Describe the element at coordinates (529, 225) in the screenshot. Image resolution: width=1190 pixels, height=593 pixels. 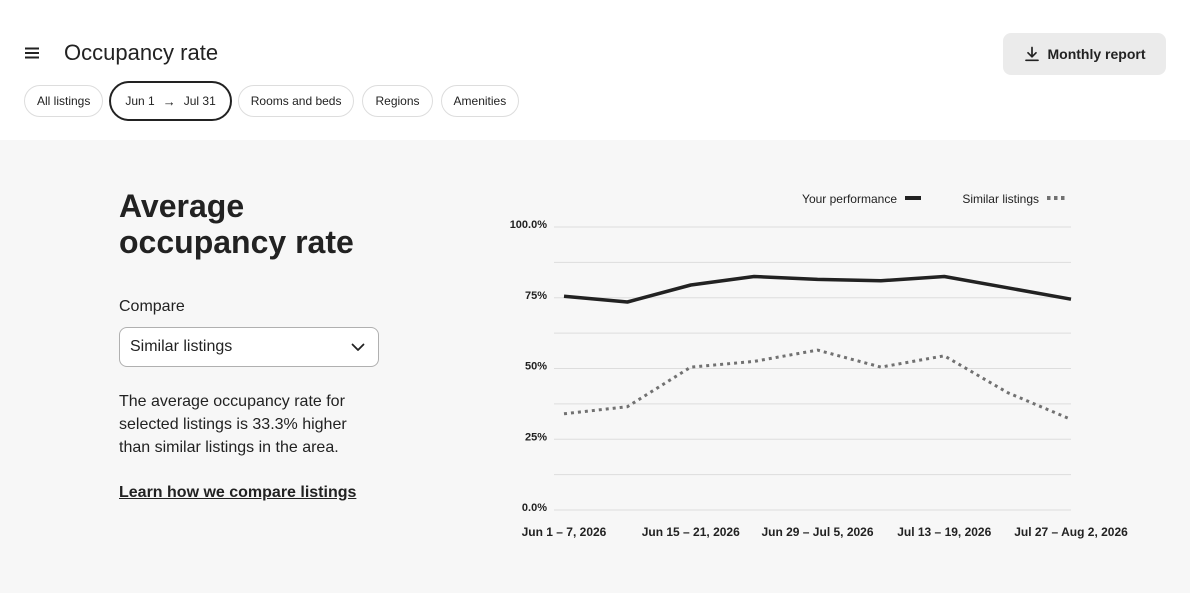
I see `y-tick-label: 100.0%` at that location.